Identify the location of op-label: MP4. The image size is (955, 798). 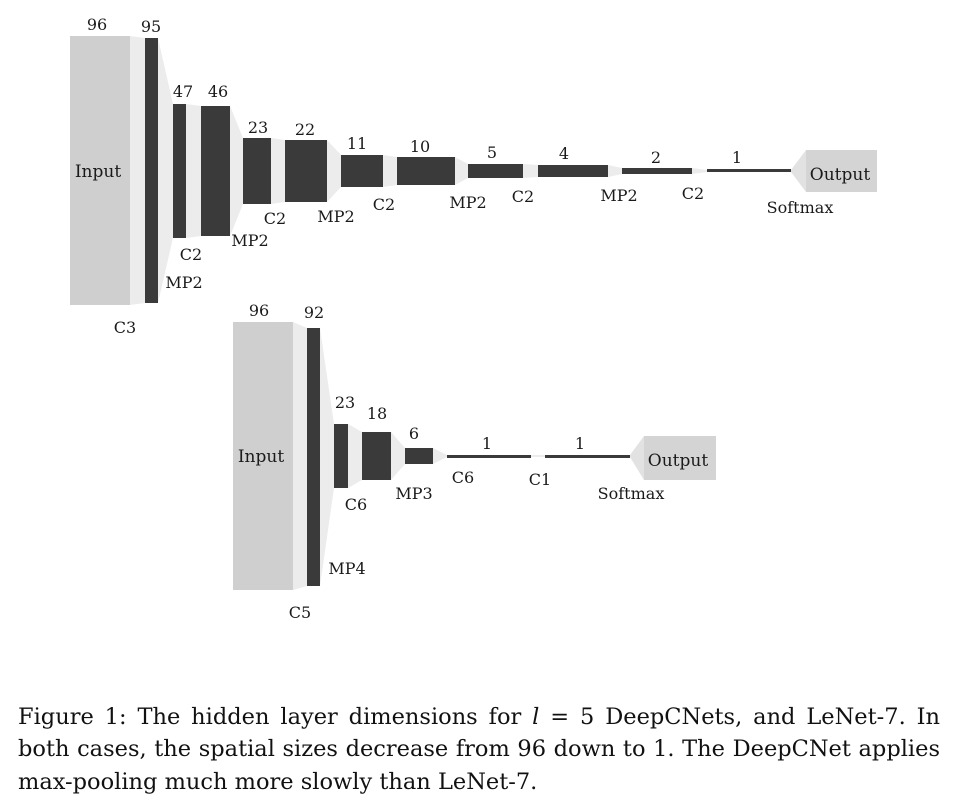
(346, 568).